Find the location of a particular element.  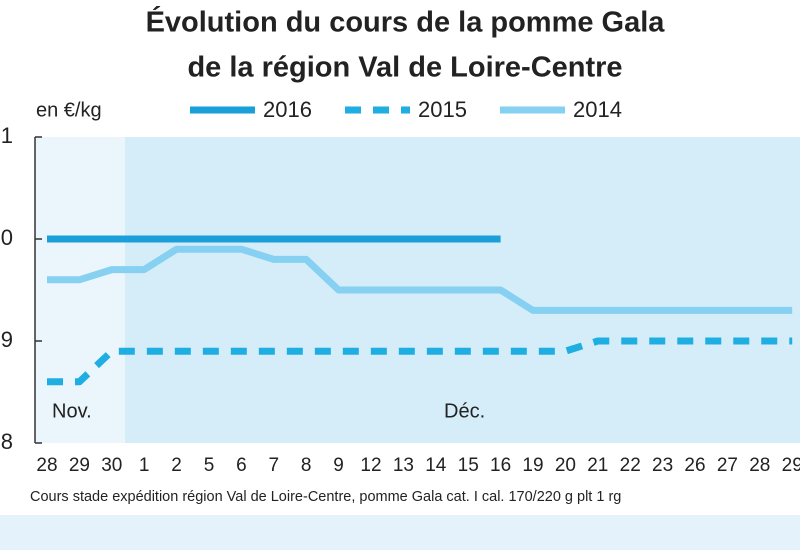

chart-title: Évolution du cours de la pomme Gala is located at coordinates (406, 22).